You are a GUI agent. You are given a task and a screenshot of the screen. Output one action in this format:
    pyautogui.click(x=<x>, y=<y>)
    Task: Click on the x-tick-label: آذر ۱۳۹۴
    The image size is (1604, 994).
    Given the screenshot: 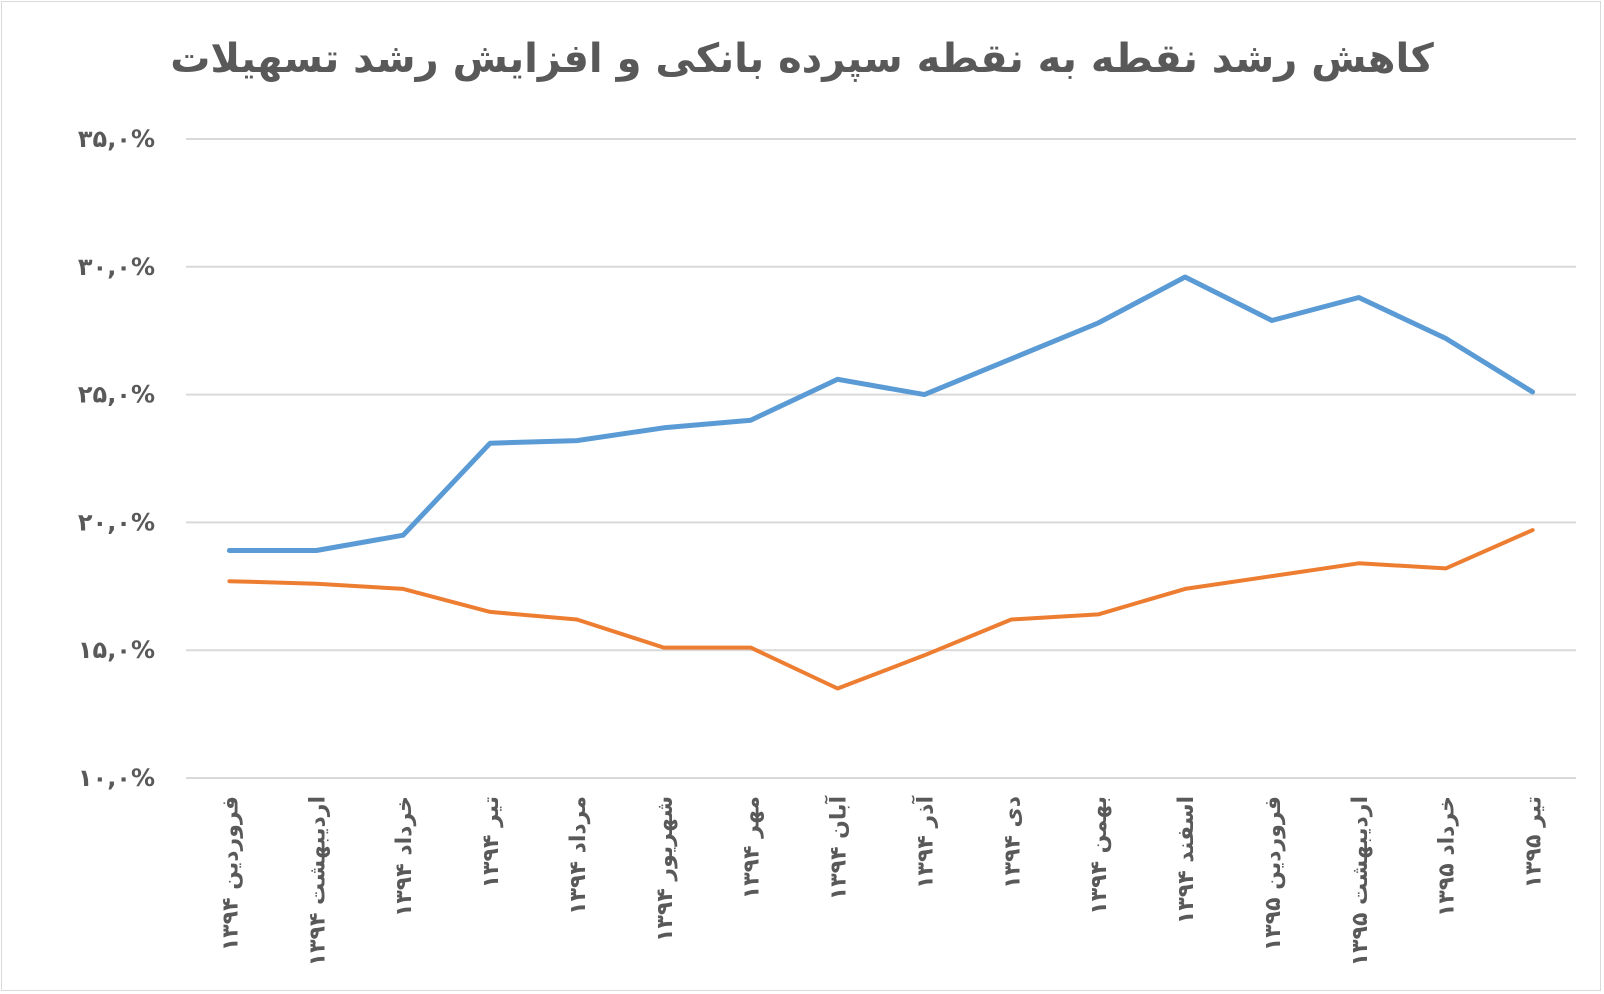 What is the action you would take?
    pyautogui.click(x=924, y=842)
    